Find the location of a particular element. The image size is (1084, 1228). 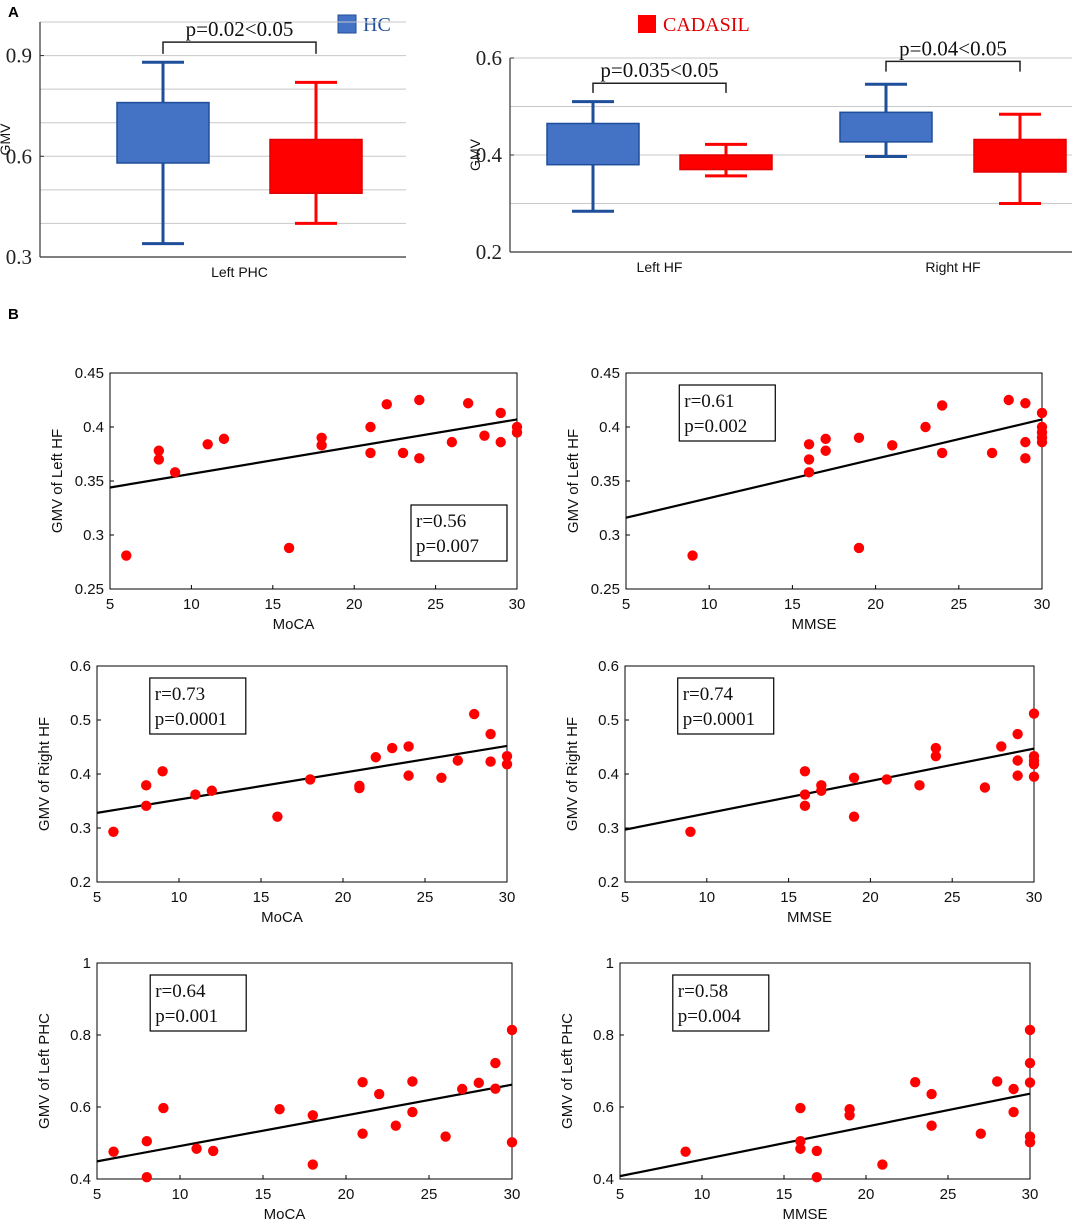

plot-frame is located at coordinates (825, 1071).